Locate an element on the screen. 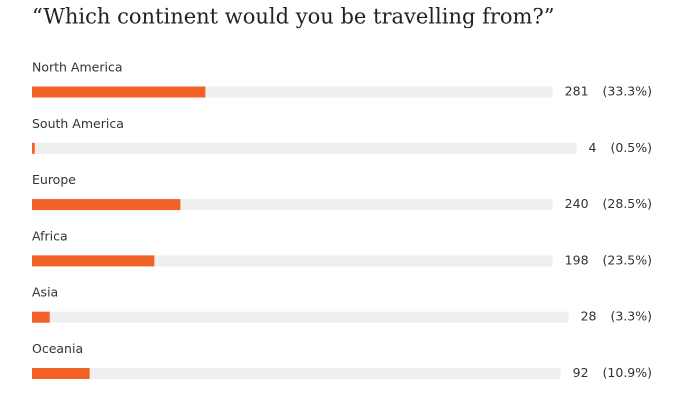  count-label: 28 is located at coordinates (589, 316).